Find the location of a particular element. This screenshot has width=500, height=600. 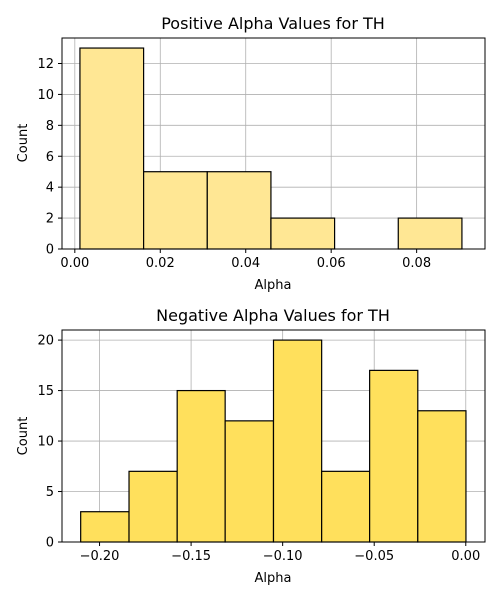

y-tick-label: 8 is located at coordinates (50, 126).